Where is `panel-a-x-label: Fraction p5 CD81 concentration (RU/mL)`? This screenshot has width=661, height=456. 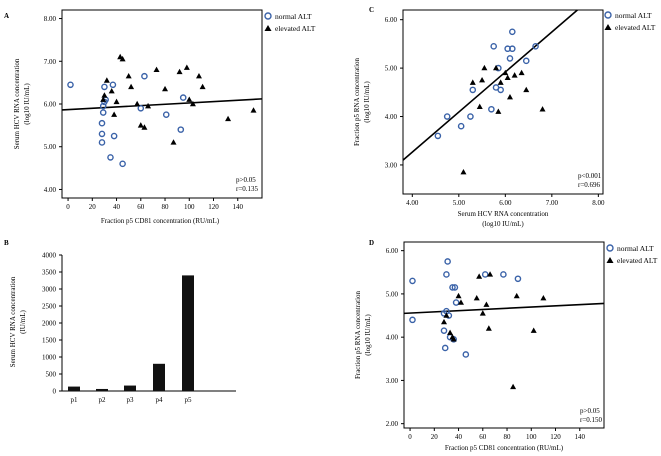
panel-a-x-label: Fraction p5 CD81 concentration (RU/mL) is located at coordinates (160, 221).